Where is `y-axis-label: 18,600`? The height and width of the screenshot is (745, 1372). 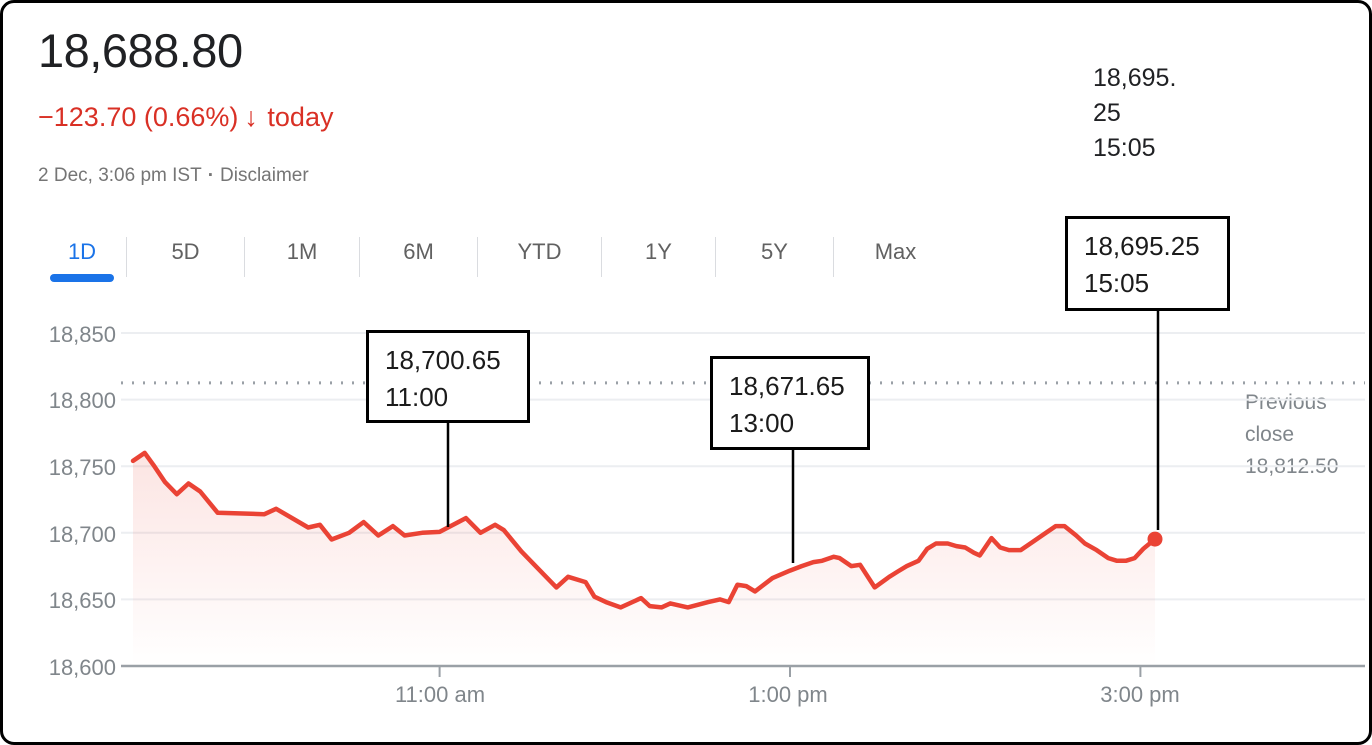
y-axis-label: 18,600 is located at coordinates (82, 667).